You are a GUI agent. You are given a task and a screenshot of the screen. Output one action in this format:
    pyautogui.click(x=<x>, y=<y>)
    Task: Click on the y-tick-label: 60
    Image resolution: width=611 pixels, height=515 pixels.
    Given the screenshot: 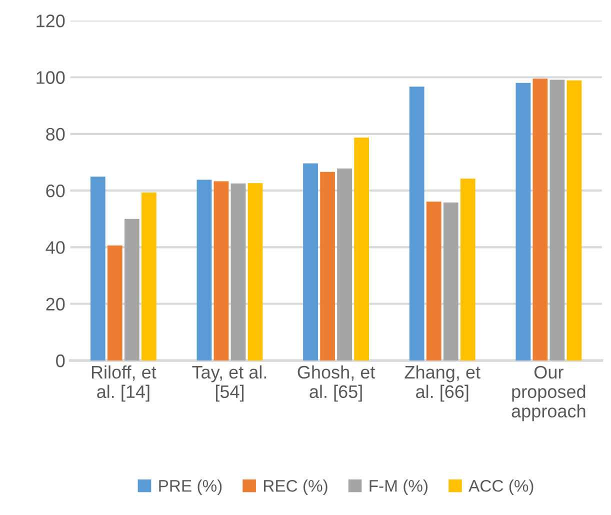 What is the action you would take?
    pyautogui.click(x=55, y=191)
    